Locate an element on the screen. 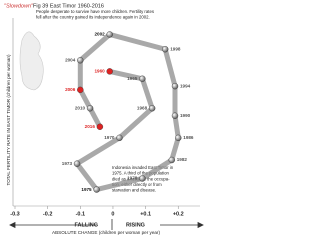 The height and width of the screenshot is (240, 320). x-tick-label: -0.3 is located at coordinates (14, 214).